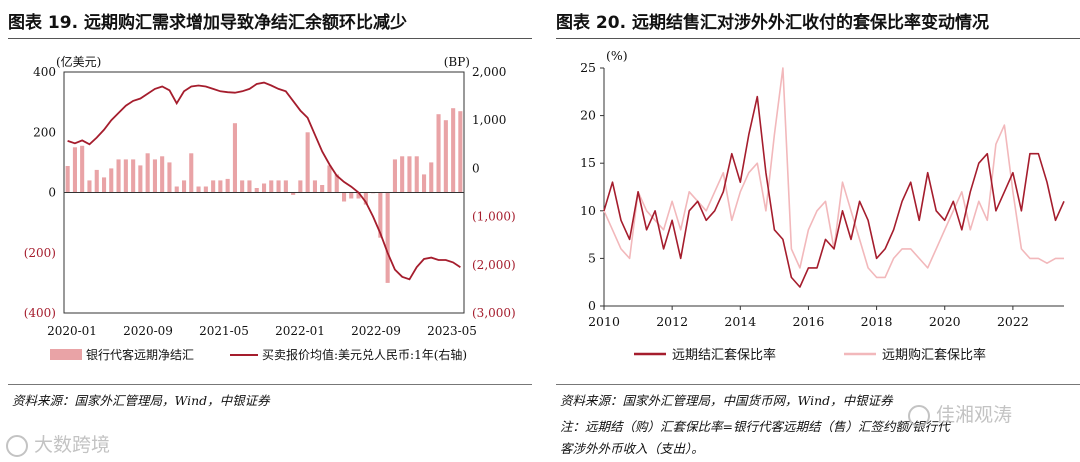  What do you see at coordinates (672, 321) in the screenshot?
I see `right-x-tick-label: 2012` at bounding box center [672, 321].